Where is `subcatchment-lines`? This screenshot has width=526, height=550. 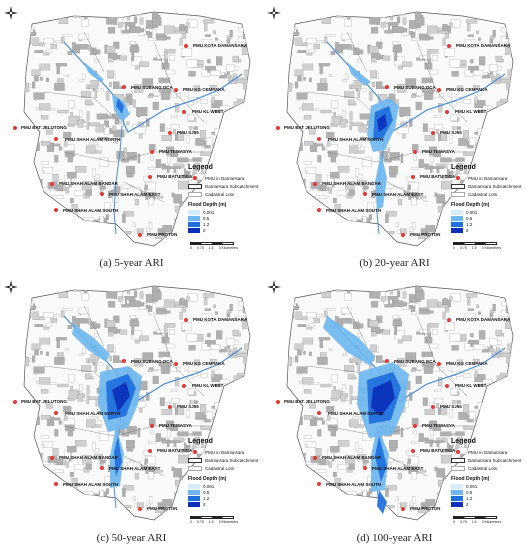
subcatchment-lines is located at coordinates (387, 117).